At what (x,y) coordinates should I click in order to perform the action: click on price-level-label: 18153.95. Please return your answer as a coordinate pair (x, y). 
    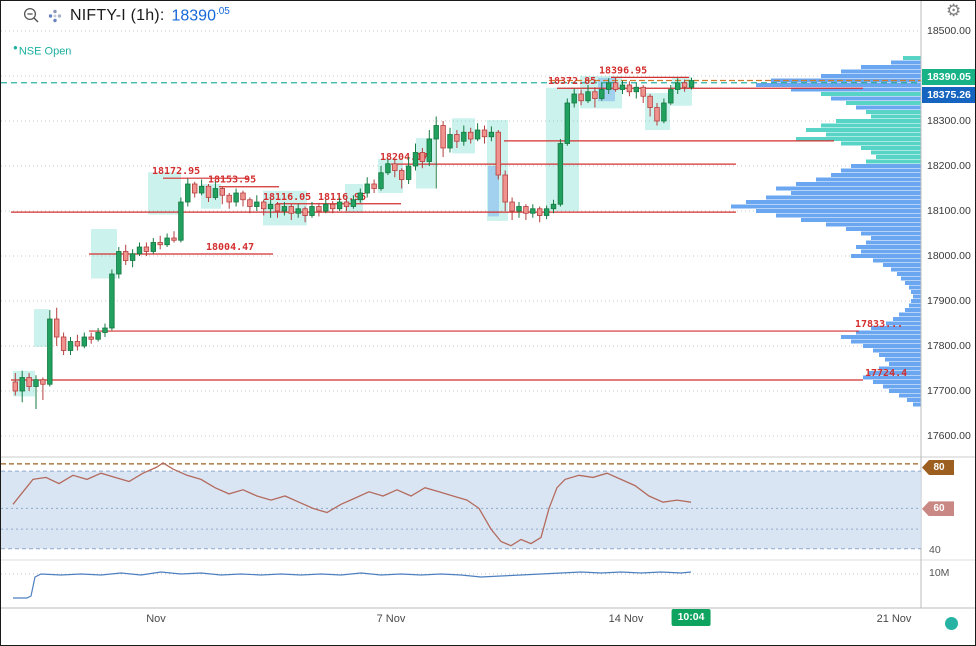
    Looking at the image, I should click on (232, 180).